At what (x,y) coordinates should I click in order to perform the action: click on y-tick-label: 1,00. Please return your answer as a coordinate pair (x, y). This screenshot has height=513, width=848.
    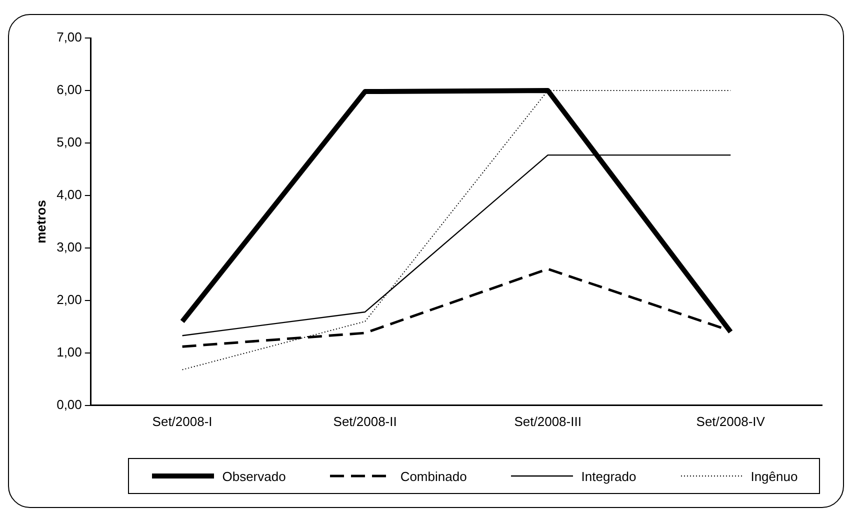
    Looking at the image, I should click on (69, 352).